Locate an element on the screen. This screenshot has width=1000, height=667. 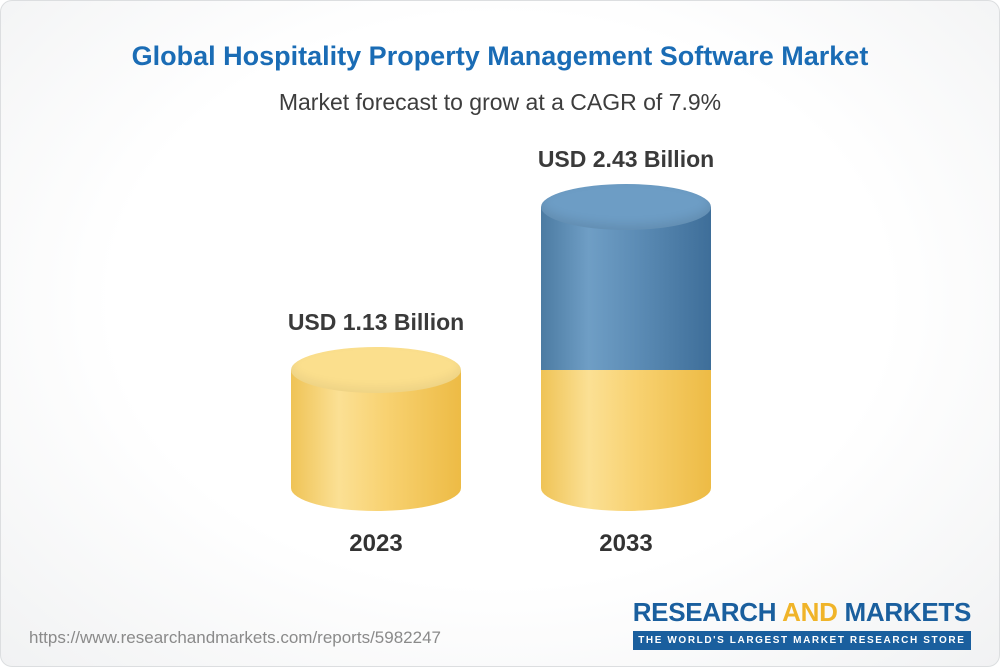
bar-group-2033: USD 2.43 Billion 2033 is located at coordinates (626, 353).